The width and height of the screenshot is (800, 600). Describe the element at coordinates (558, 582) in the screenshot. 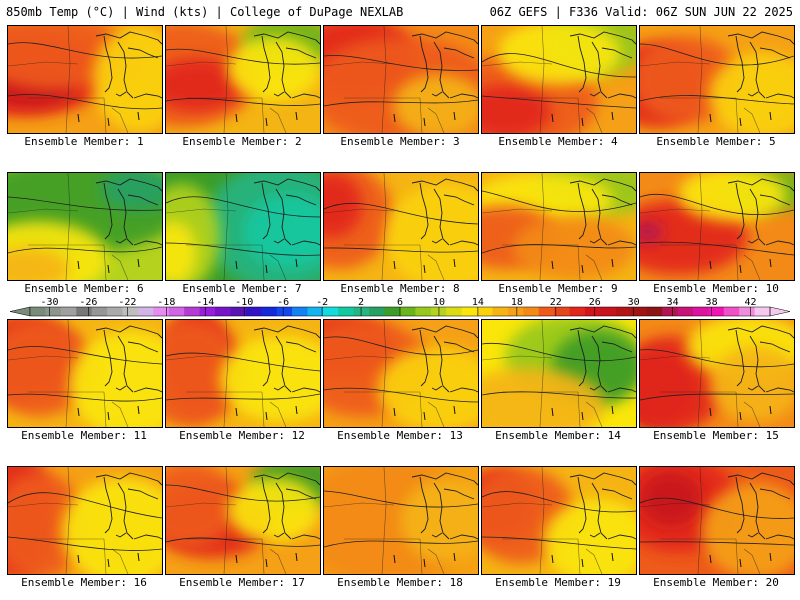

I see `ensemble-member-label: Ensemble Member: 19` at that location.